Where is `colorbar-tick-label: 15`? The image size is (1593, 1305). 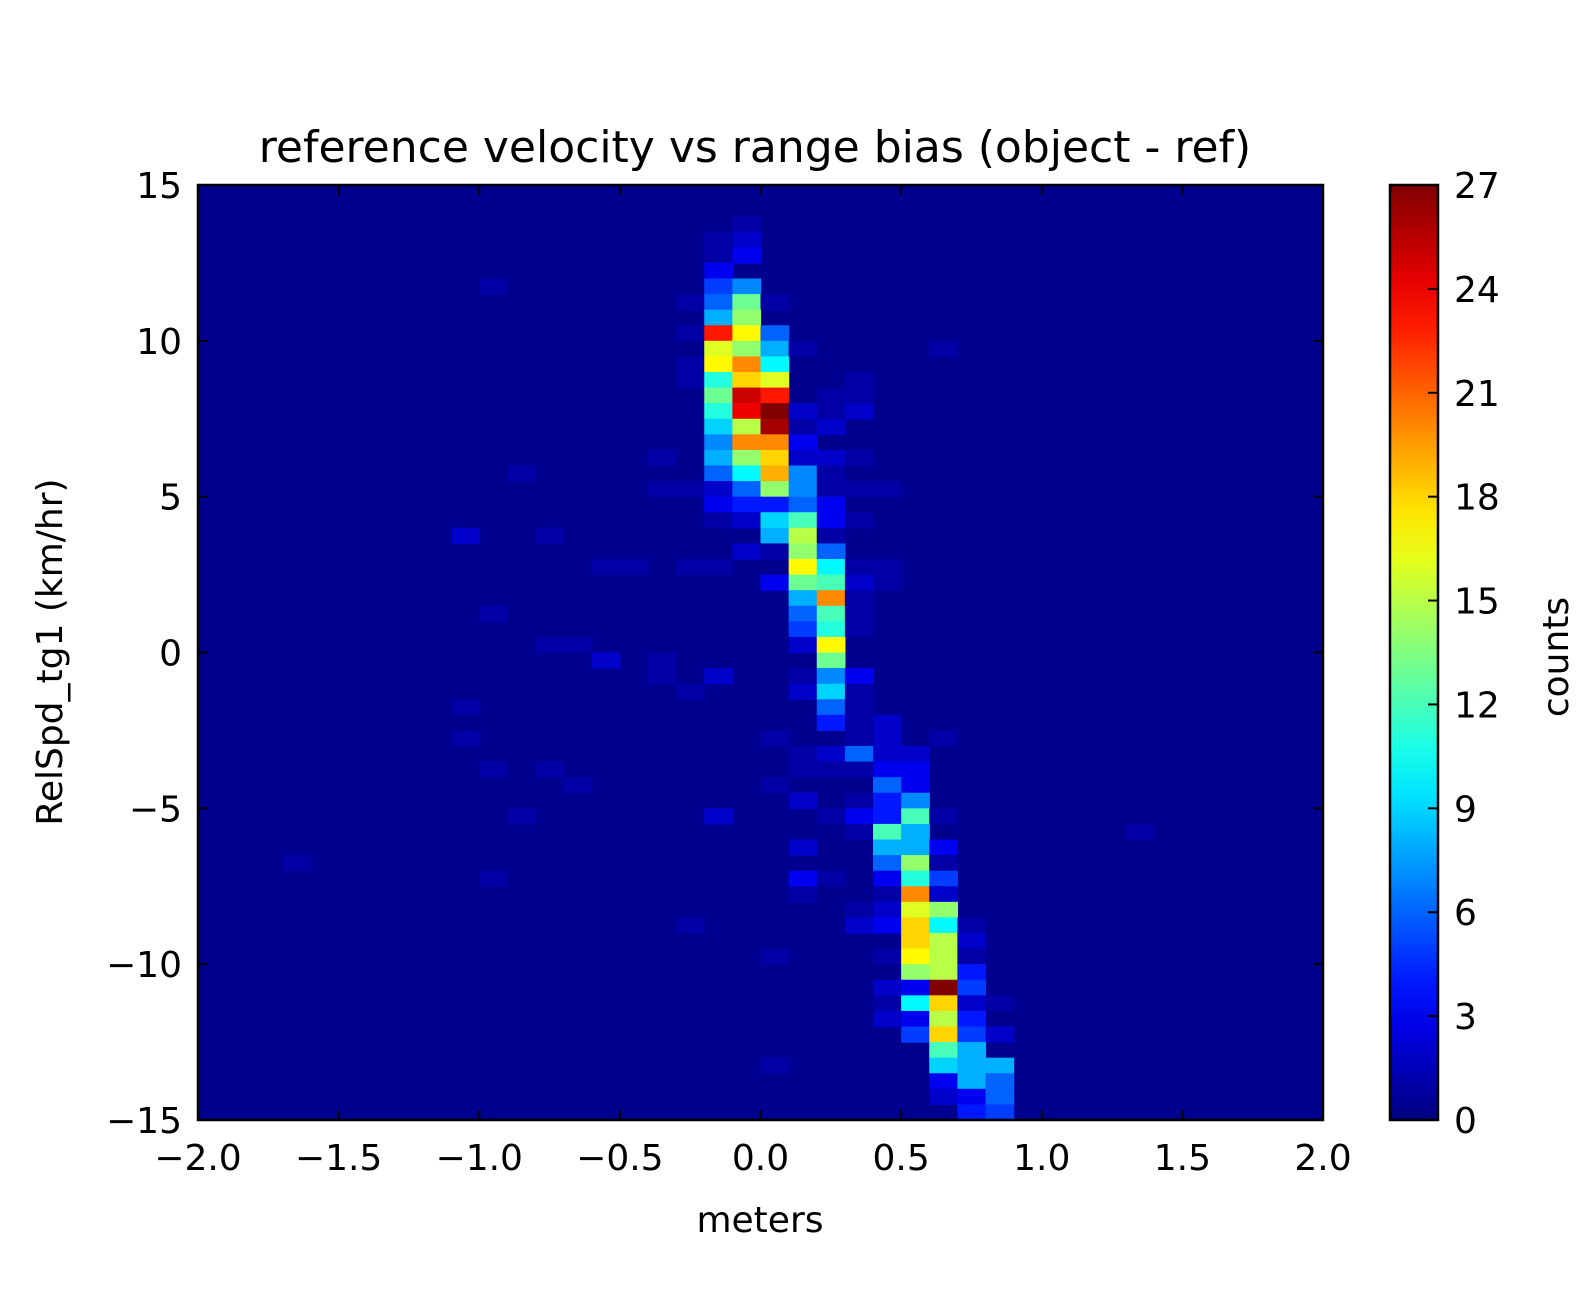 colorbar-tick-label: 15 is located at coordinates (1477, 602).